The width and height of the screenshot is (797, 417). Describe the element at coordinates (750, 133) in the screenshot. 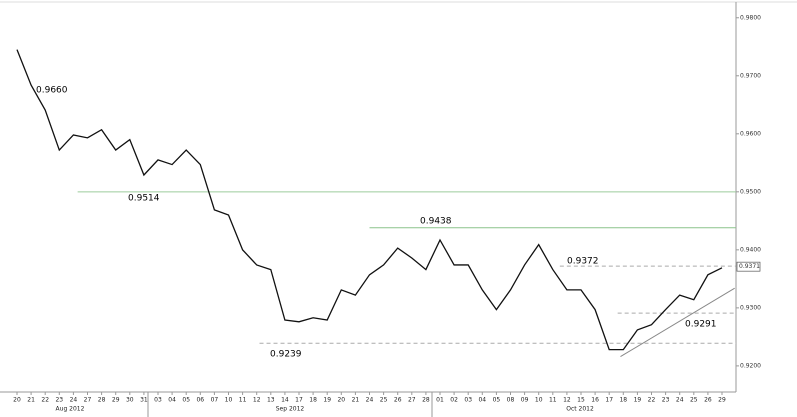

I see `y-tick-label: 0.9600` at that location.